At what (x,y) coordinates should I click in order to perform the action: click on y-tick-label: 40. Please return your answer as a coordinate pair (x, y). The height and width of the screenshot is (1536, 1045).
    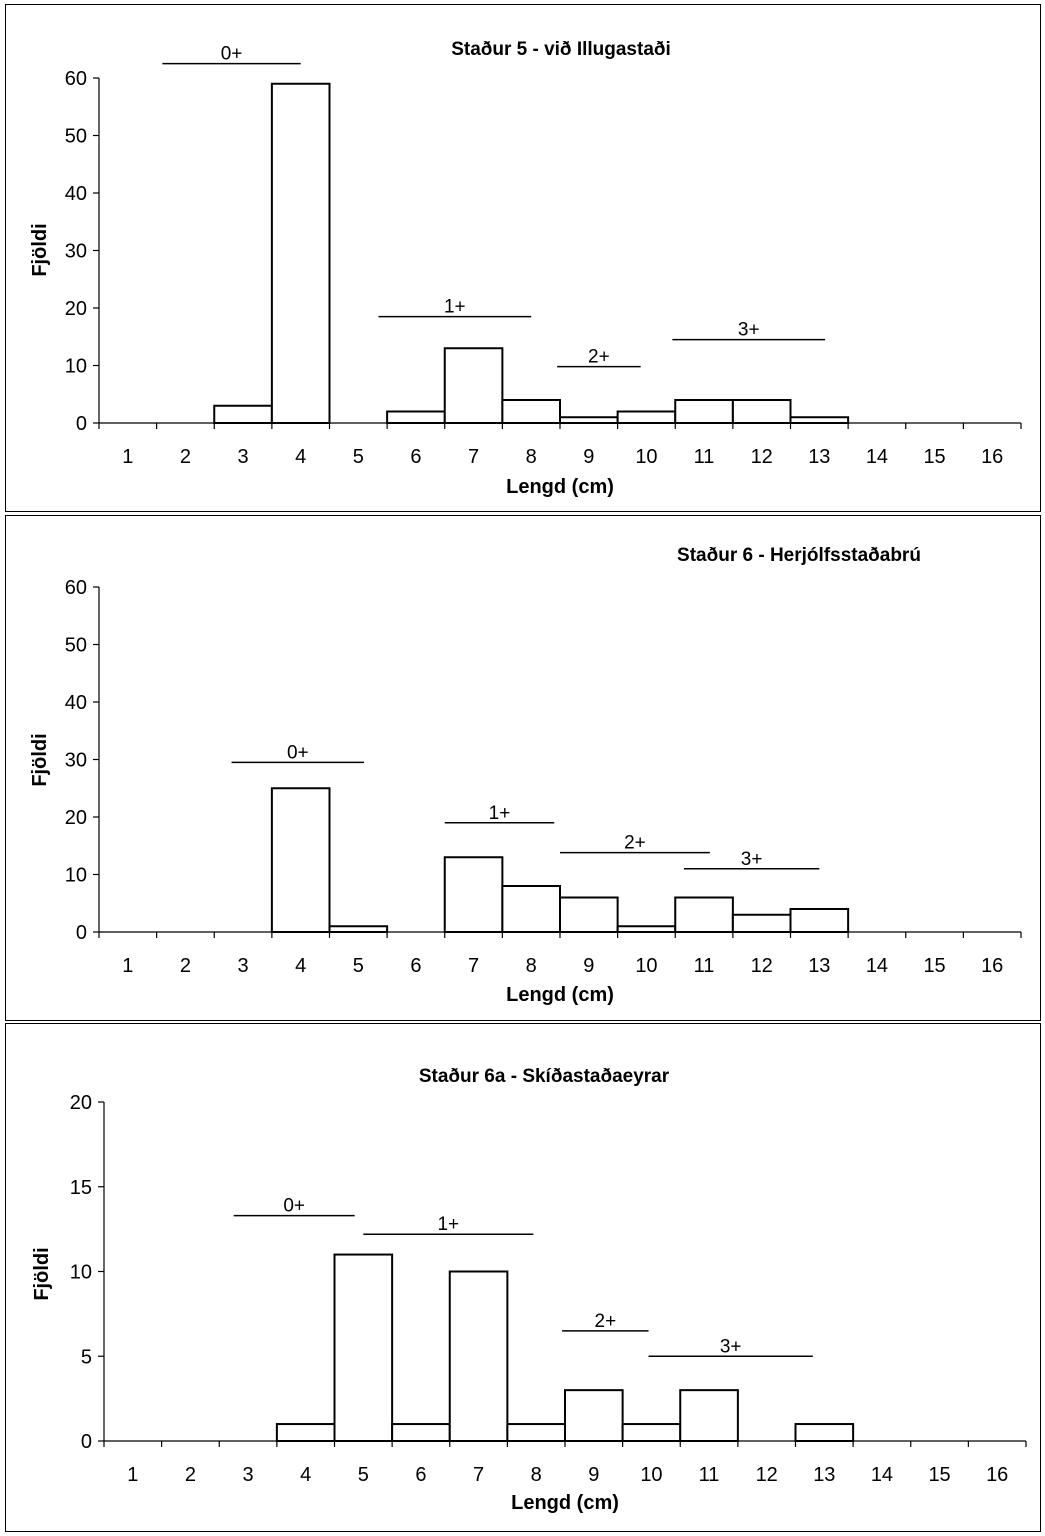
    Looking at the image, I should click on (76, 703).